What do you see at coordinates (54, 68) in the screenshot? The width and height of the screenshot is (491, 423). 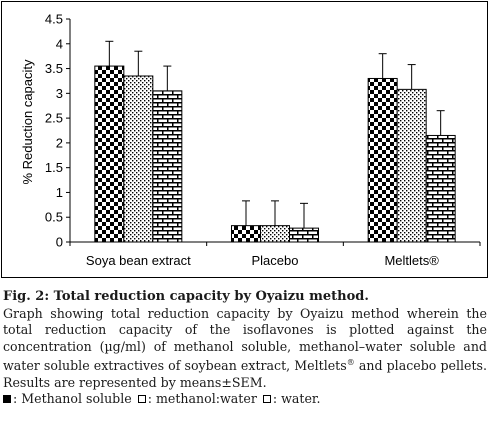 I see `y-tick-label: 3.5` at bounding box center [54, 68].